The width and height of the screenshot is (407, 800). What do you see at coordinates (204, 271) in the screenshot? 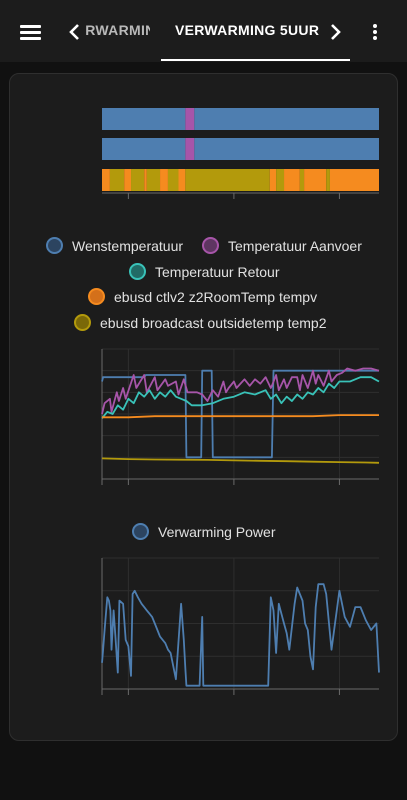
I see `legend-temperatuur-retour: Temperatuur Retour` at bounding box center [204, 271].